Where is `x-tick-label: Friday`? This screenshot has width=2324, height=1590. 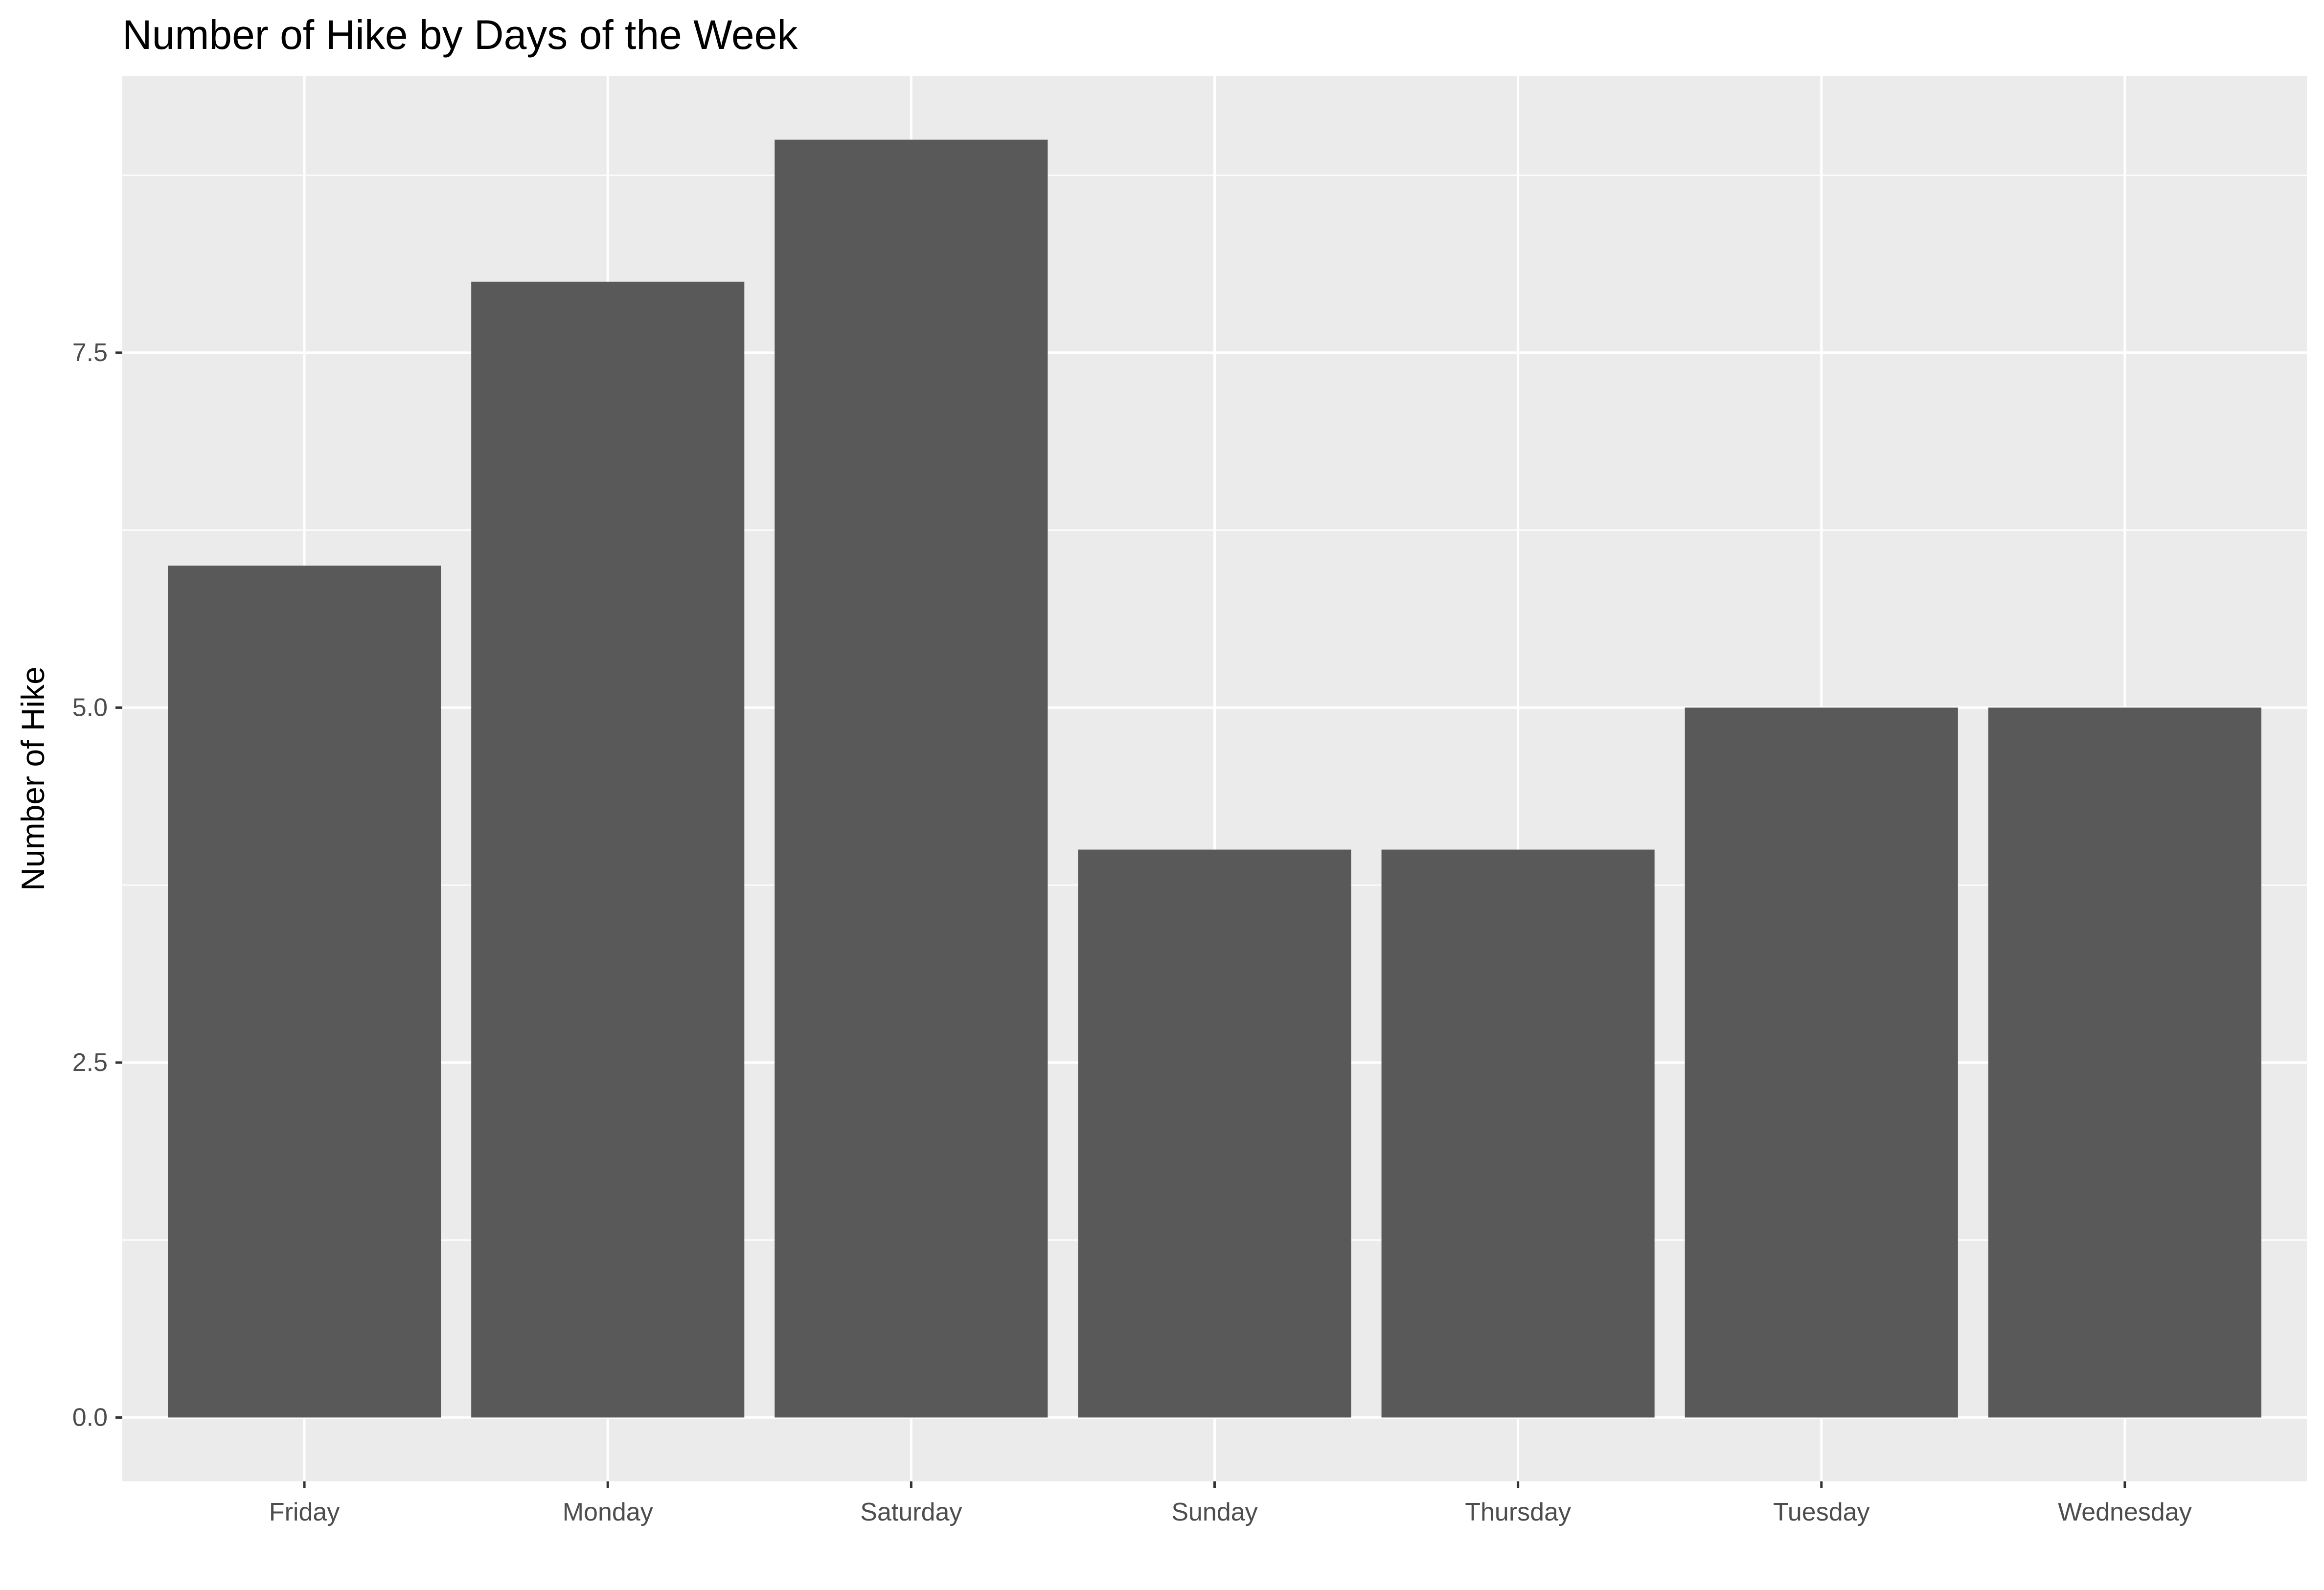
x-tick-label: Friday is located at coordinates (304, 1512).